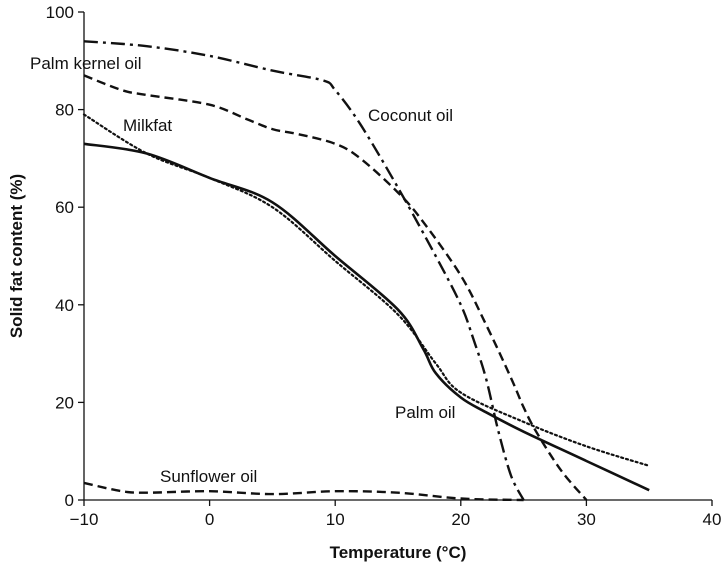 Image resolution: width=726 pixels, height=566 pixels. What do you see at coordinates (16, 256) in the screenshot?
I see `y-axis-title: Solid fat content (%)` at bounding box center [16, 256].